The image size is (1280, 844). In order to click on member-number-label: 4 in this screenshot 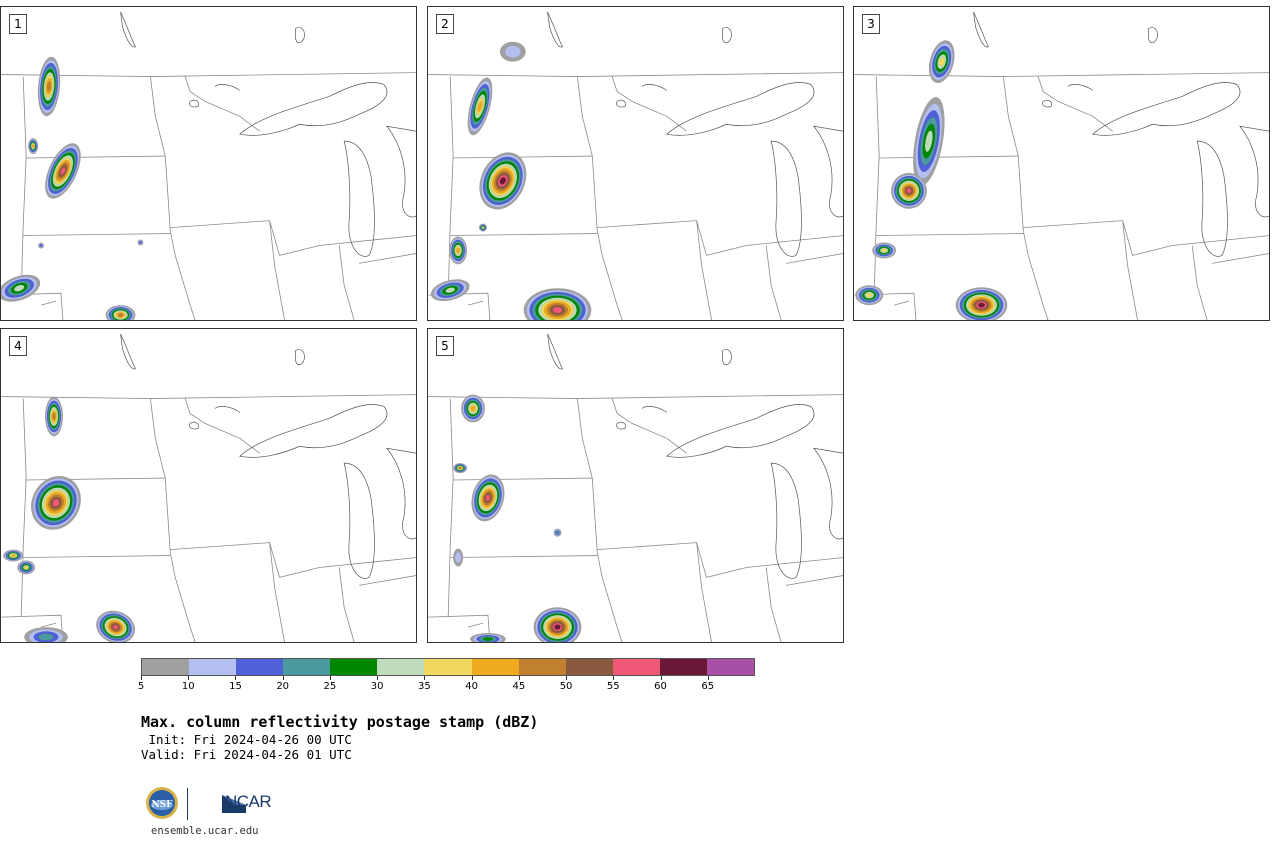, I will do `click(18, 346)`.